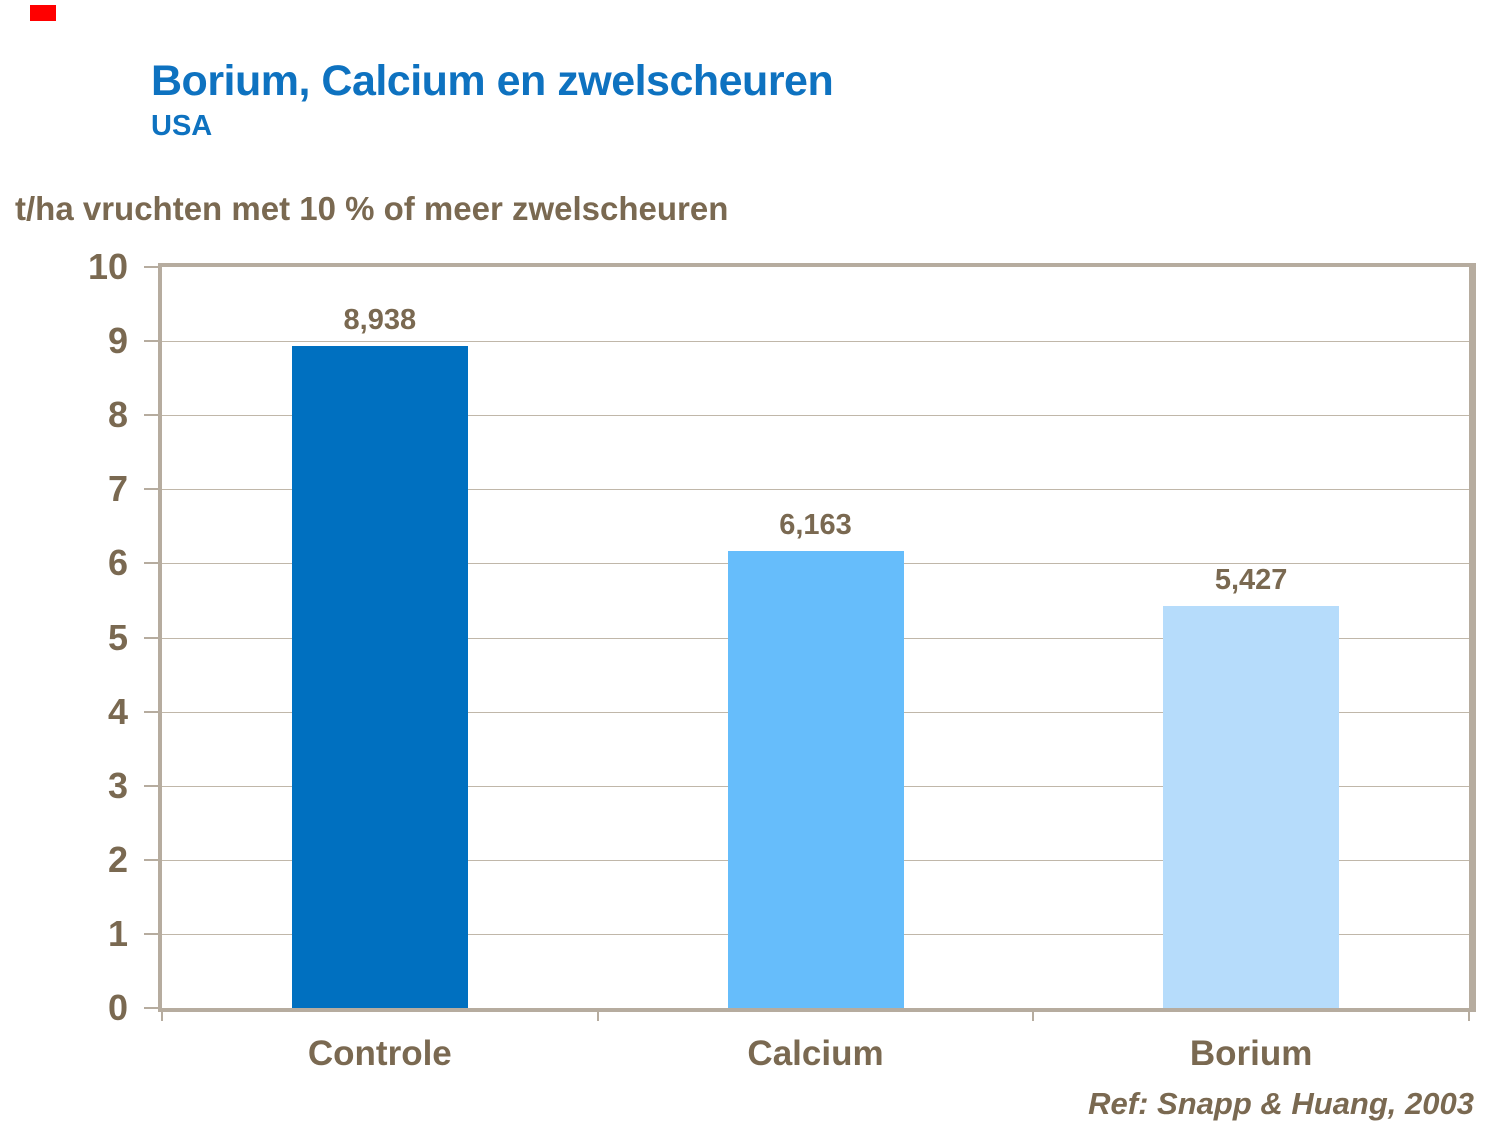  I want to click on y-axis-tick-label: 3, so click(117, 785).